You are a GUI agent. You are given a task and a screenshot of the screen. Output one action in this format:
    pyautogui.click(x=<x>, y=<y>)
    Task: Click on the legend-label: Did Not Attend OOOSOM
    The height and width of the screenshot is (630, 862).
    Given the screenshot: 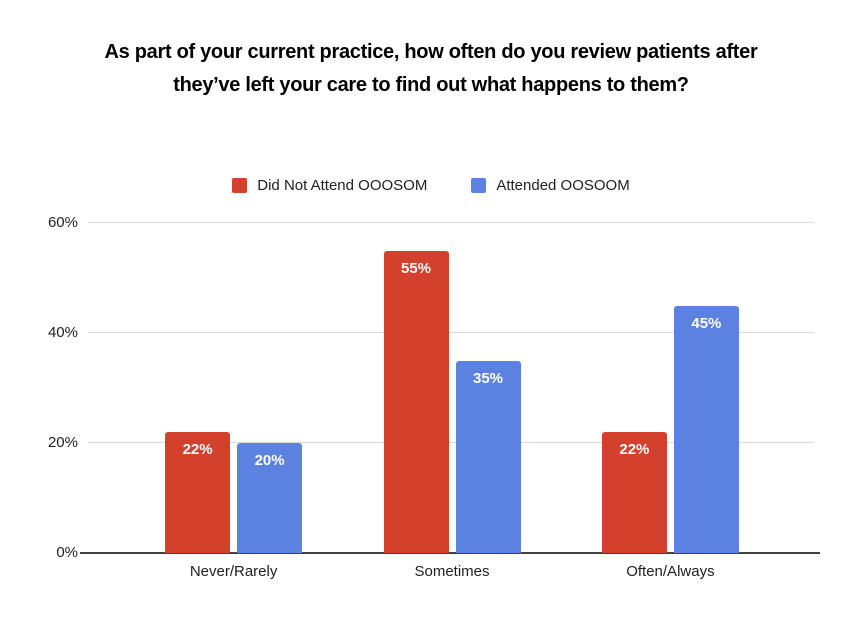 What is the action you would take?
    pyautogui.click(x=342, y=185)
    